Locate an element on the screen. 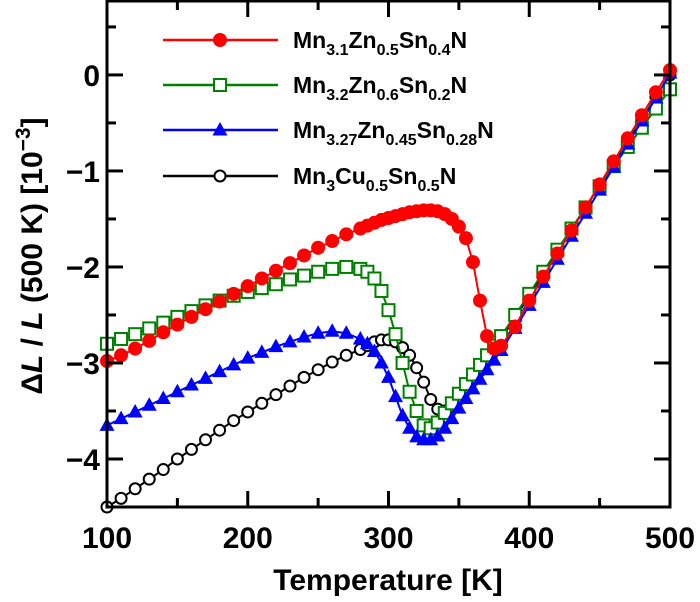 The image size is (700, 602). y-axis-title-delta: Δ is located at coordinates (32, 384).